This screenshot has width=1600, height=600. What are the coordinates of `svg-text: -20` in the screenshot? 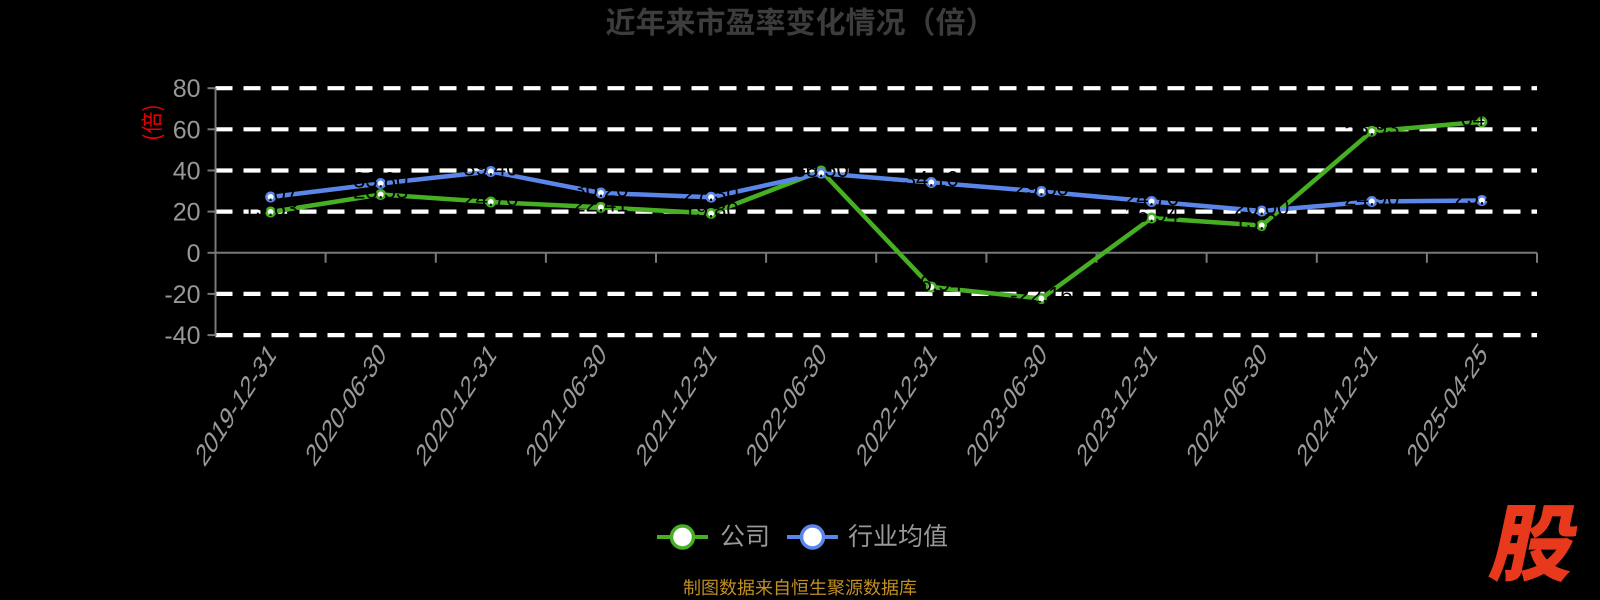 It's located at (182, 295).